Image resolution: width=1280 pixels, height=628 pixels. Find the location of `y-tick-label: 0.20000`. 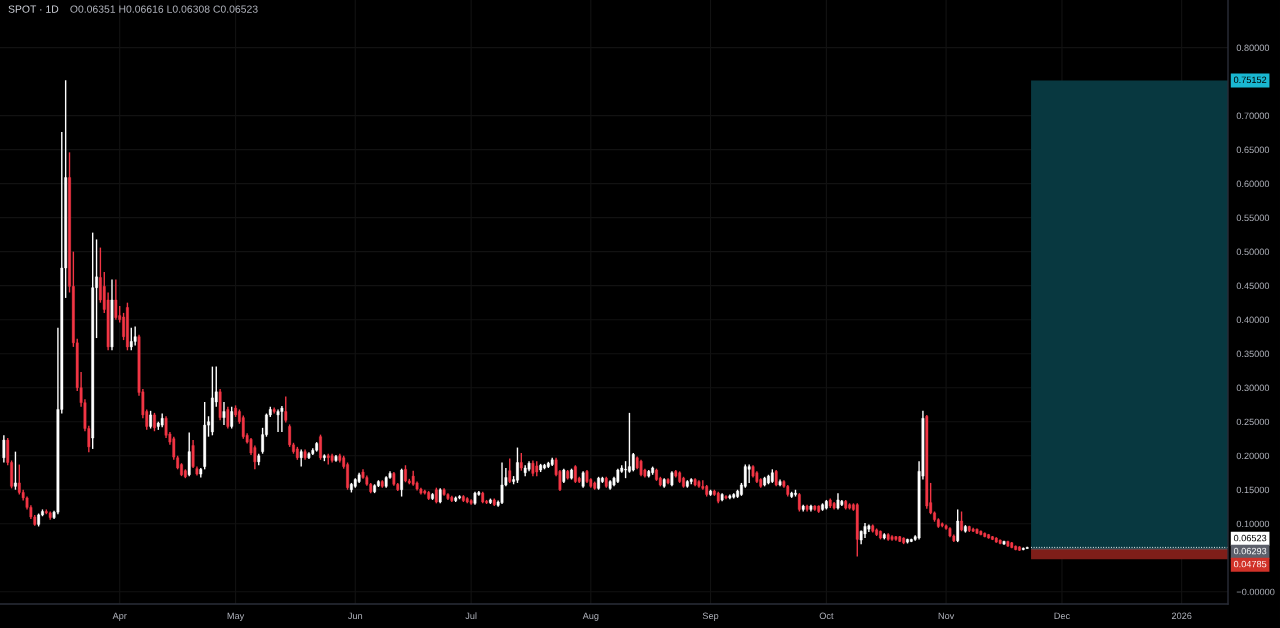

y-tick-label: 0.20000 is located at coordinates (1253, 456).